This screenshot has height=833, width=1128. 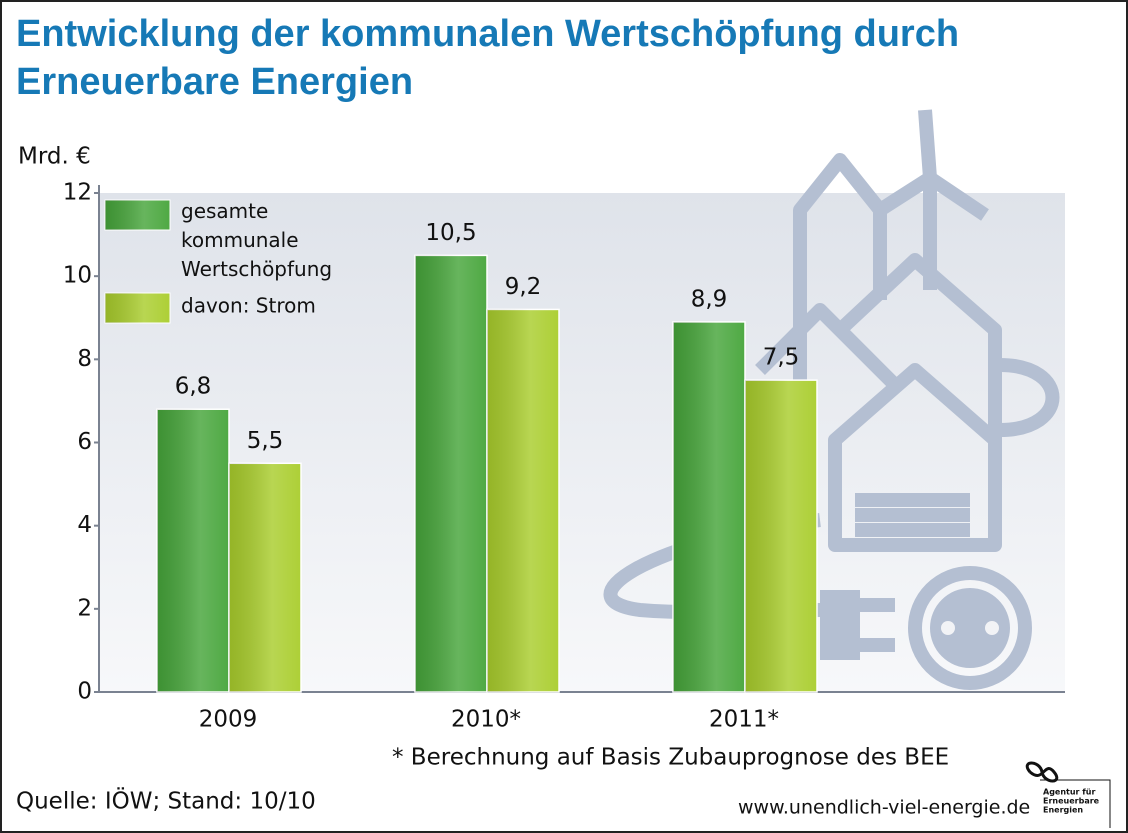 I want to click on y-tick-label: 2, so click(x=84, y=608).